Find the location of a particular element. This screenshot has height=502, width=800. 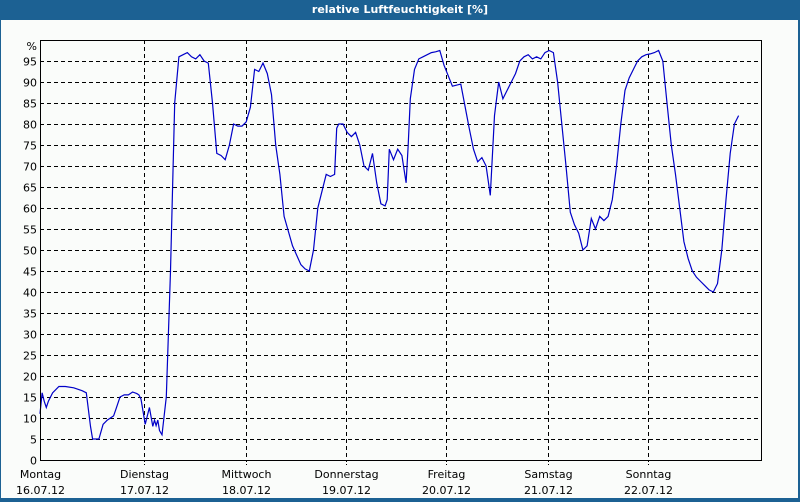

y-tick-label: 5 is located at coordinates (33, 440).